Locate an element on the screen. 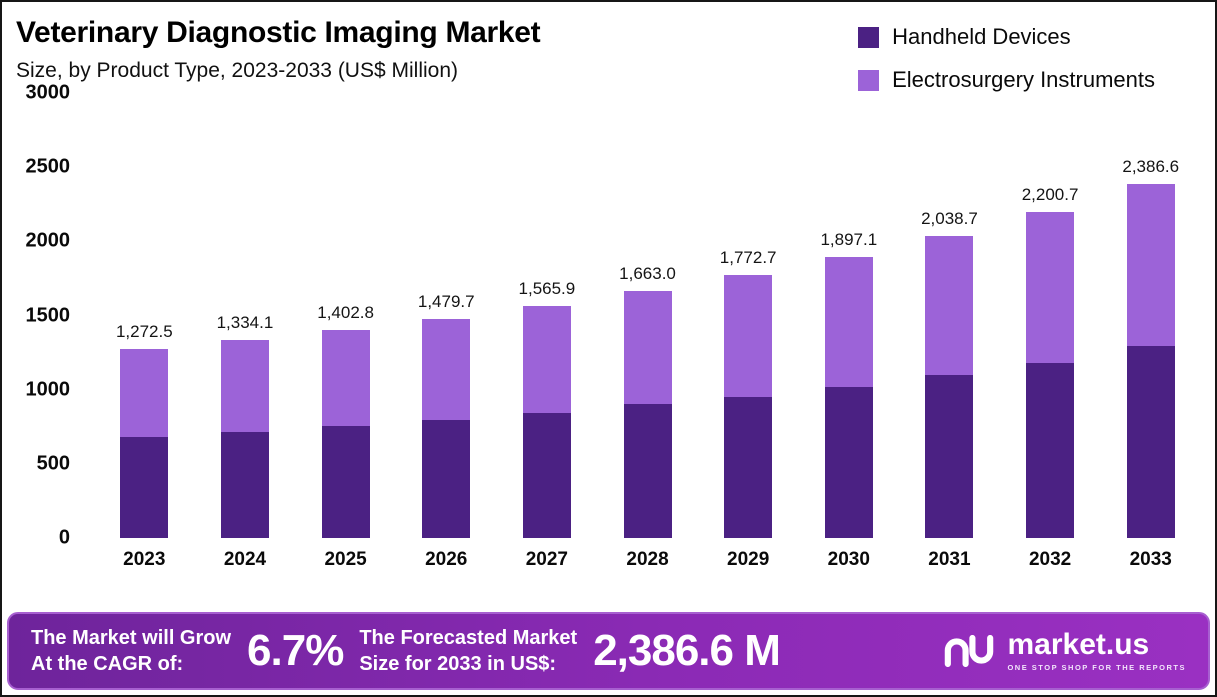 The width and height of the screenshot is (1217, 697). bar-column: 1,272.5 is located at coordinates (144, 315).